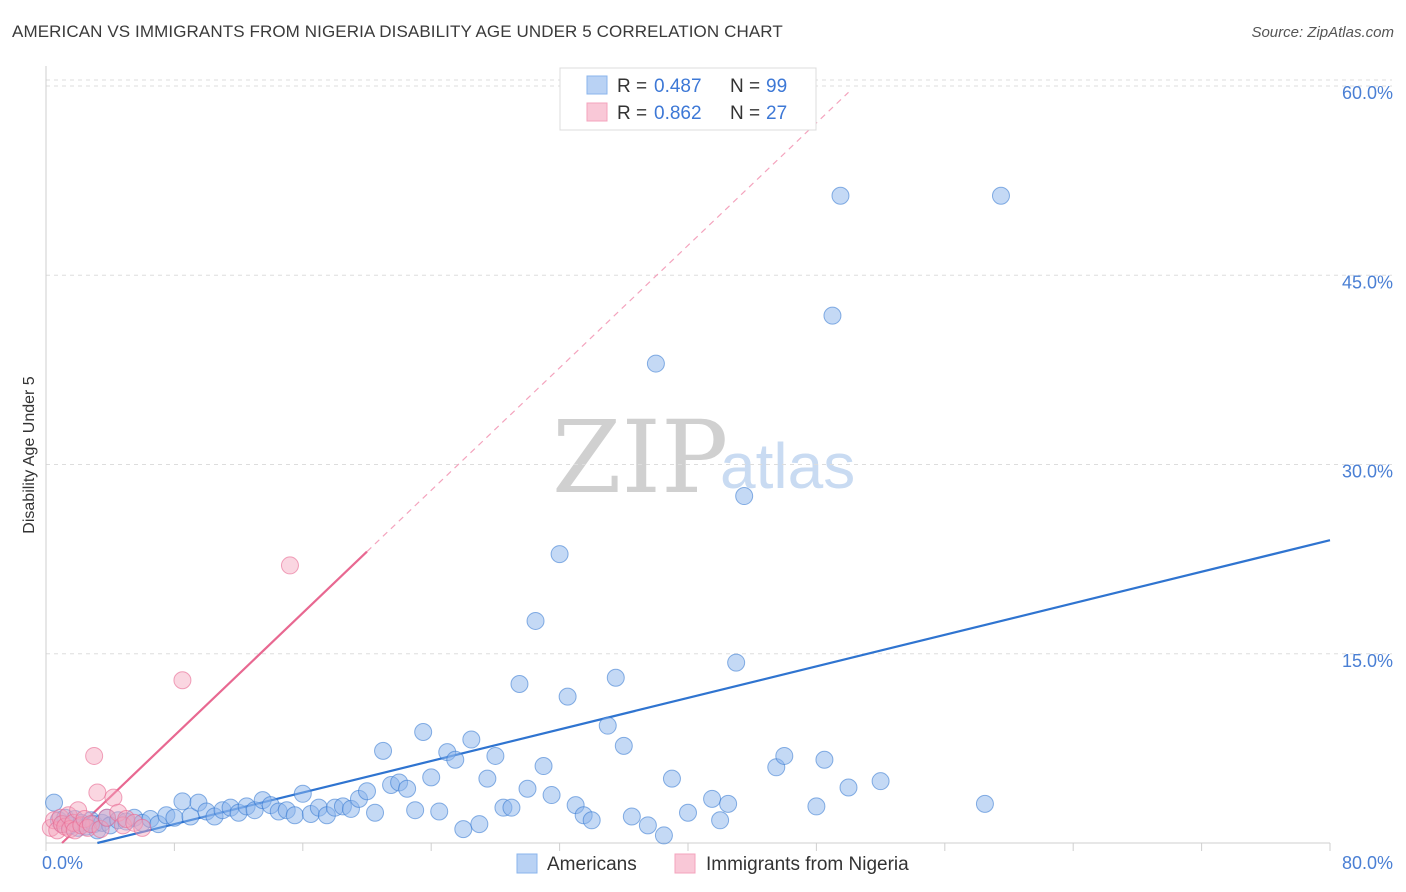 This screenshot has width=1406, height=892. What do you see at coordinates (685, 863) in the screenshot?
I see `bottom-legend-swatch-nigeria` at bounding box center [685, 863].